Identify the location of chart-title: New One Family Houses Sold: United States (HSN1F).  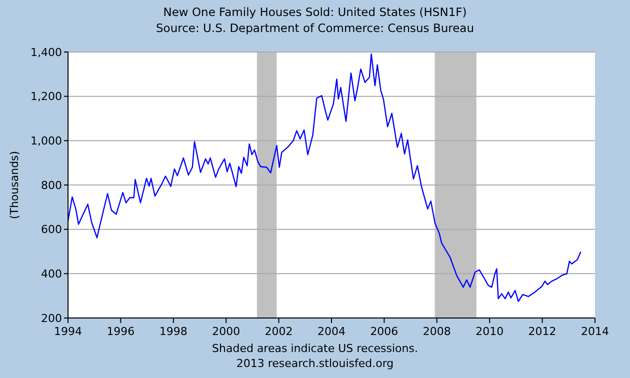
(315, 12).